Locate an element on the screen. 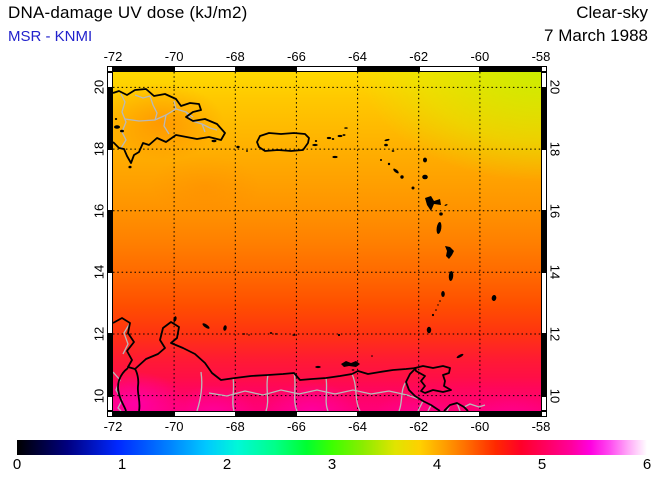 This screenshot has width=660, height=480. colorbar-tick-label: 2 is located at coordinates (227, 464).